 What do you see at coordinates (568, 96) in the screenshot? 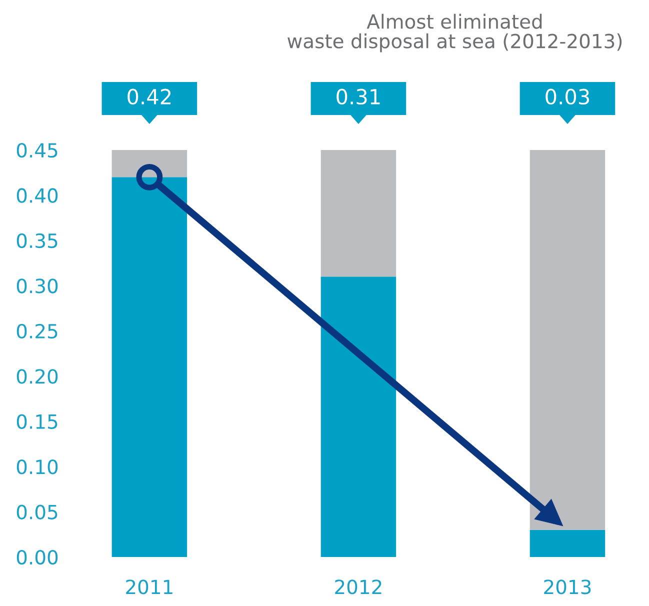
I see `data-label: 0.03` at bounding box center [568, 96].